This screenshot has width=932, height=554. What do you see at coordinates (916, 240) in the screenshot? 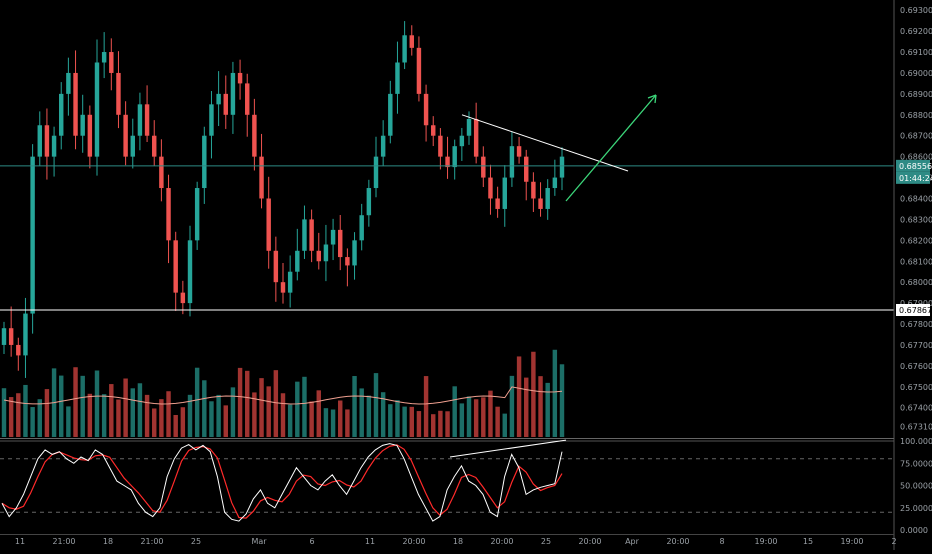
I see `price-tick-label: 0.68200` at bounding box center [916, 240].